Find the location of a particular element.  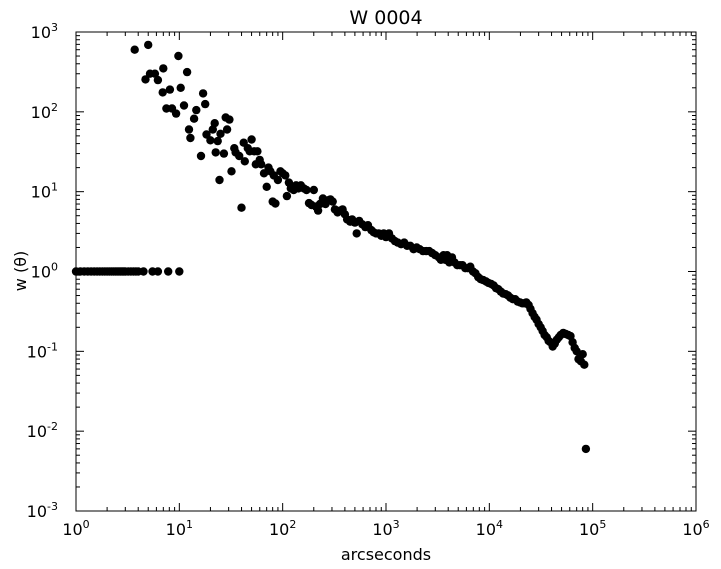

x-tick-label: 10⁴ is located at coordinates (489, 528).